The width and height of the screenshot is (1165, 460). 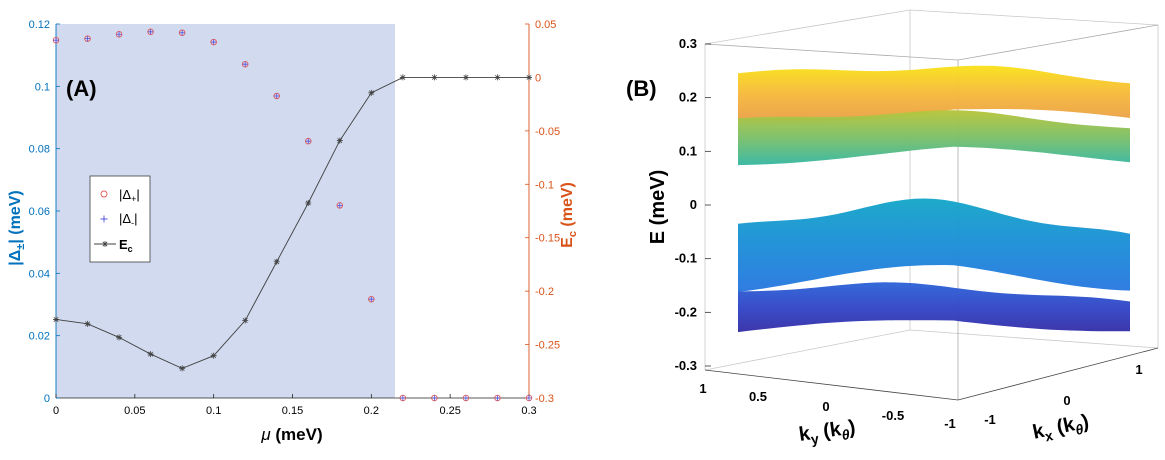 I want to click on x-axis-label: μ (meV), so click(x=291, y=434).